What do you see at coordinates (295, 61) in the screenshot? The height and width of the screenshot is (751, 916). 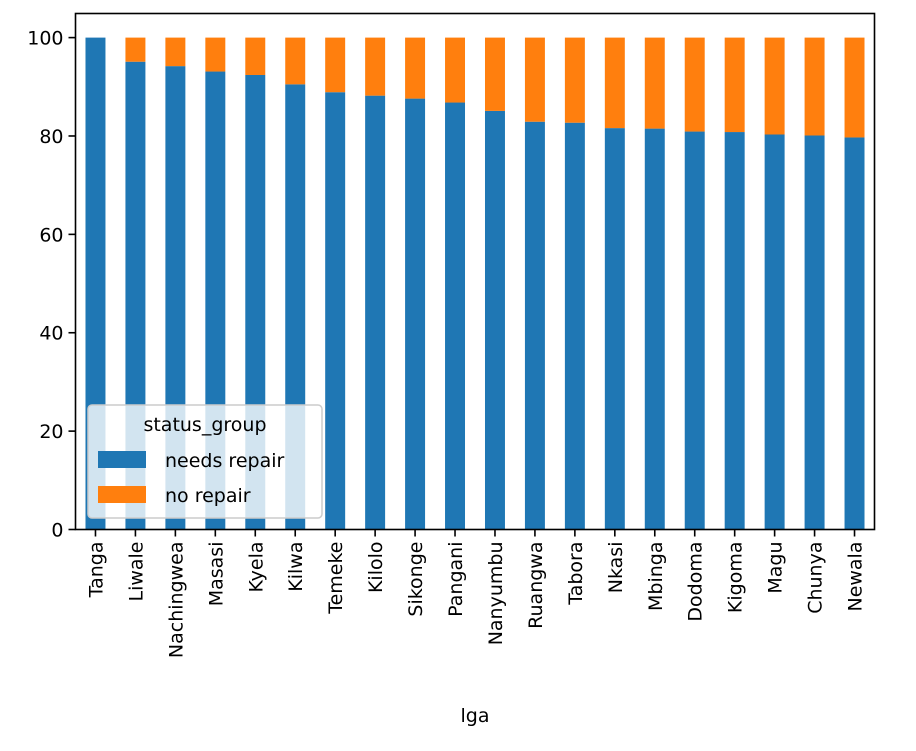 I see `bar-no-repair-kilwa` at bounding box center [295, 61].